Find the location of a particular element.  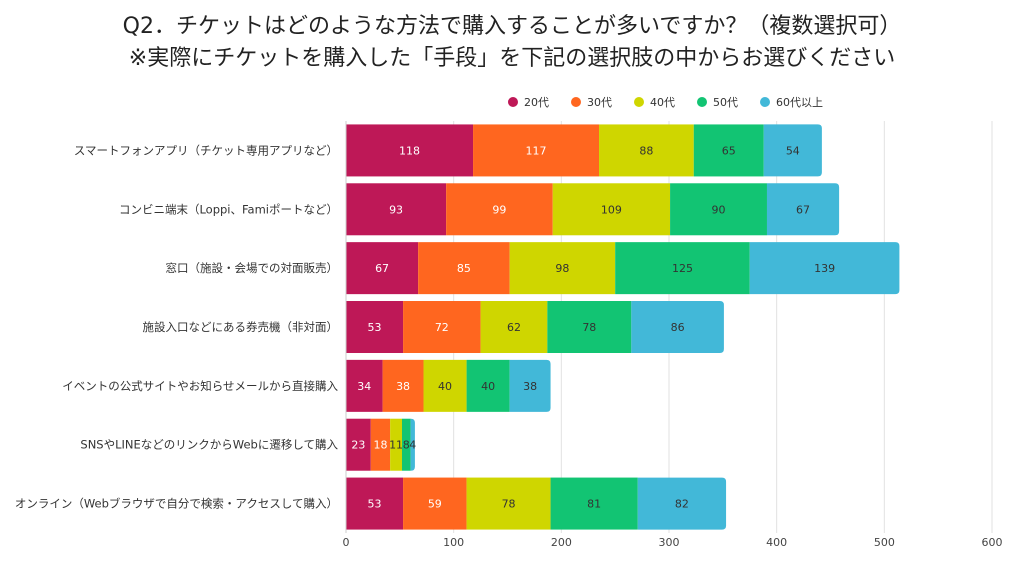

data-label: 59 is located at coordinates (435, 504).